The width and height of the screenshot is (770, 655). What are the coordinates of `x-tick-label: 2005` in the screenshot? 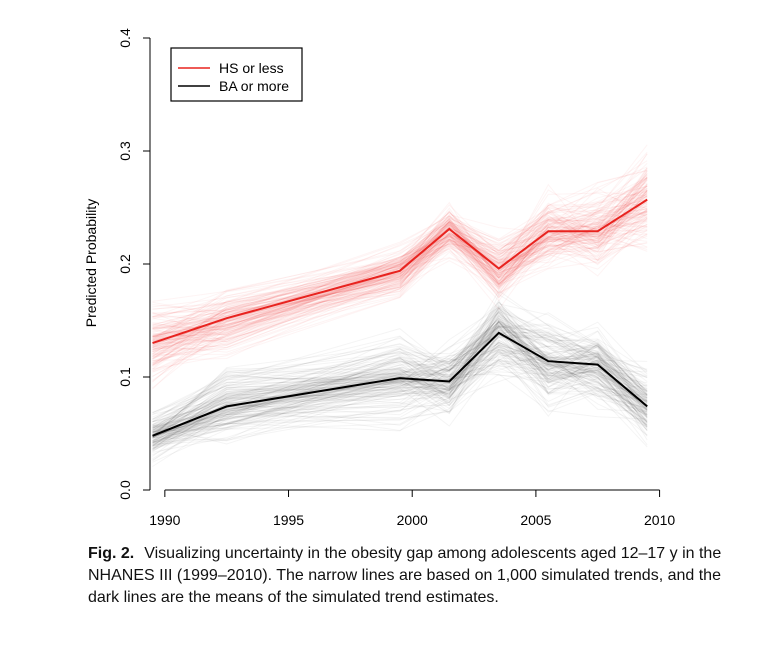 It's located at (535, 520).